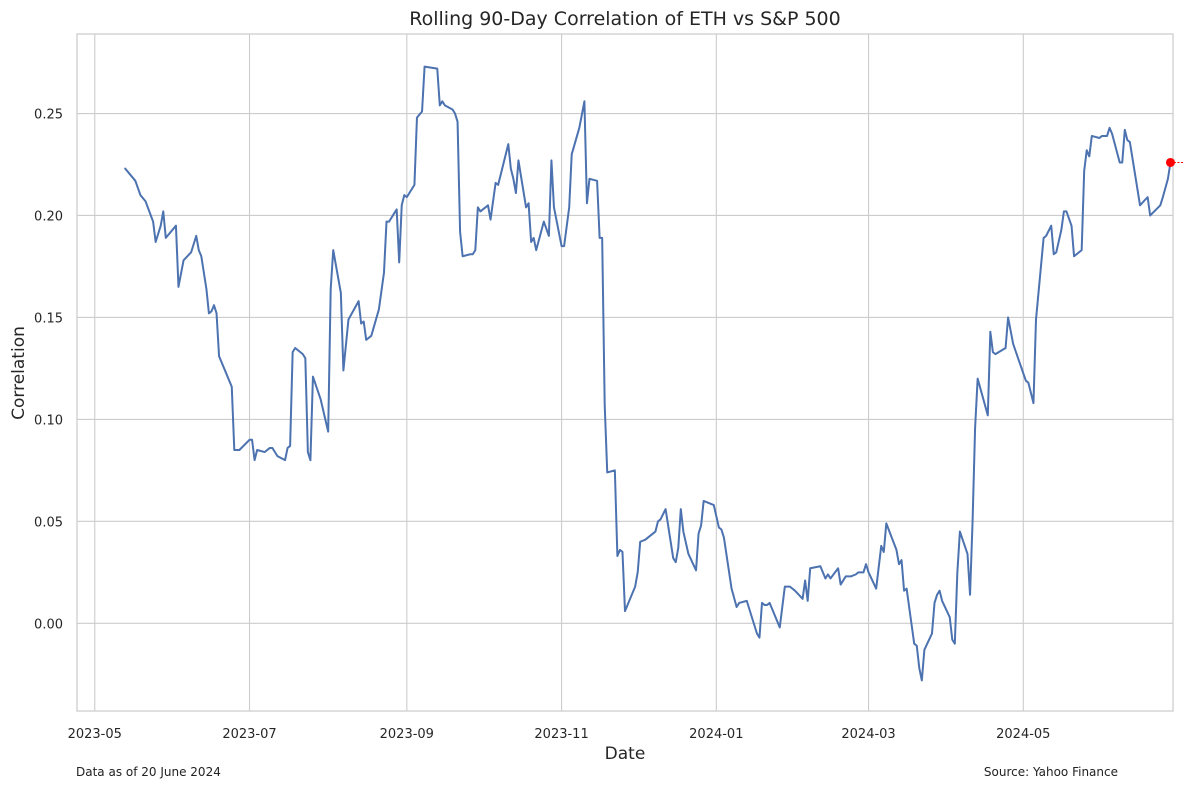  I want to click on data-as-of-note: Data as of 20 June 2024, so click(148, 772).